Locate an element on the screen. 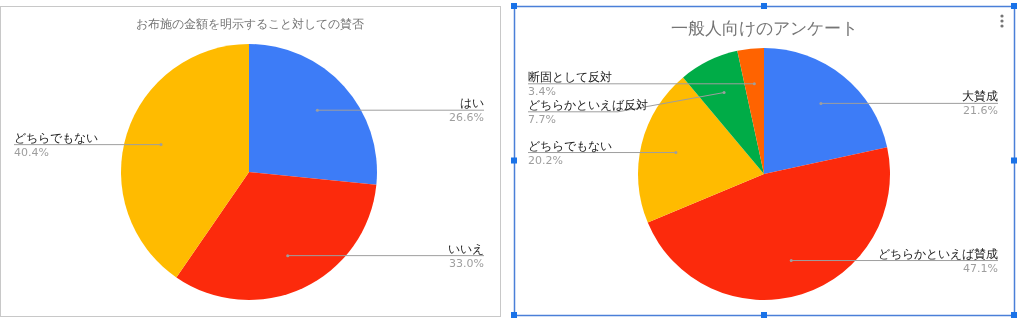 This screenshot has width=1024, height=328. slice-label: はい is located at coordinates (472, 103).